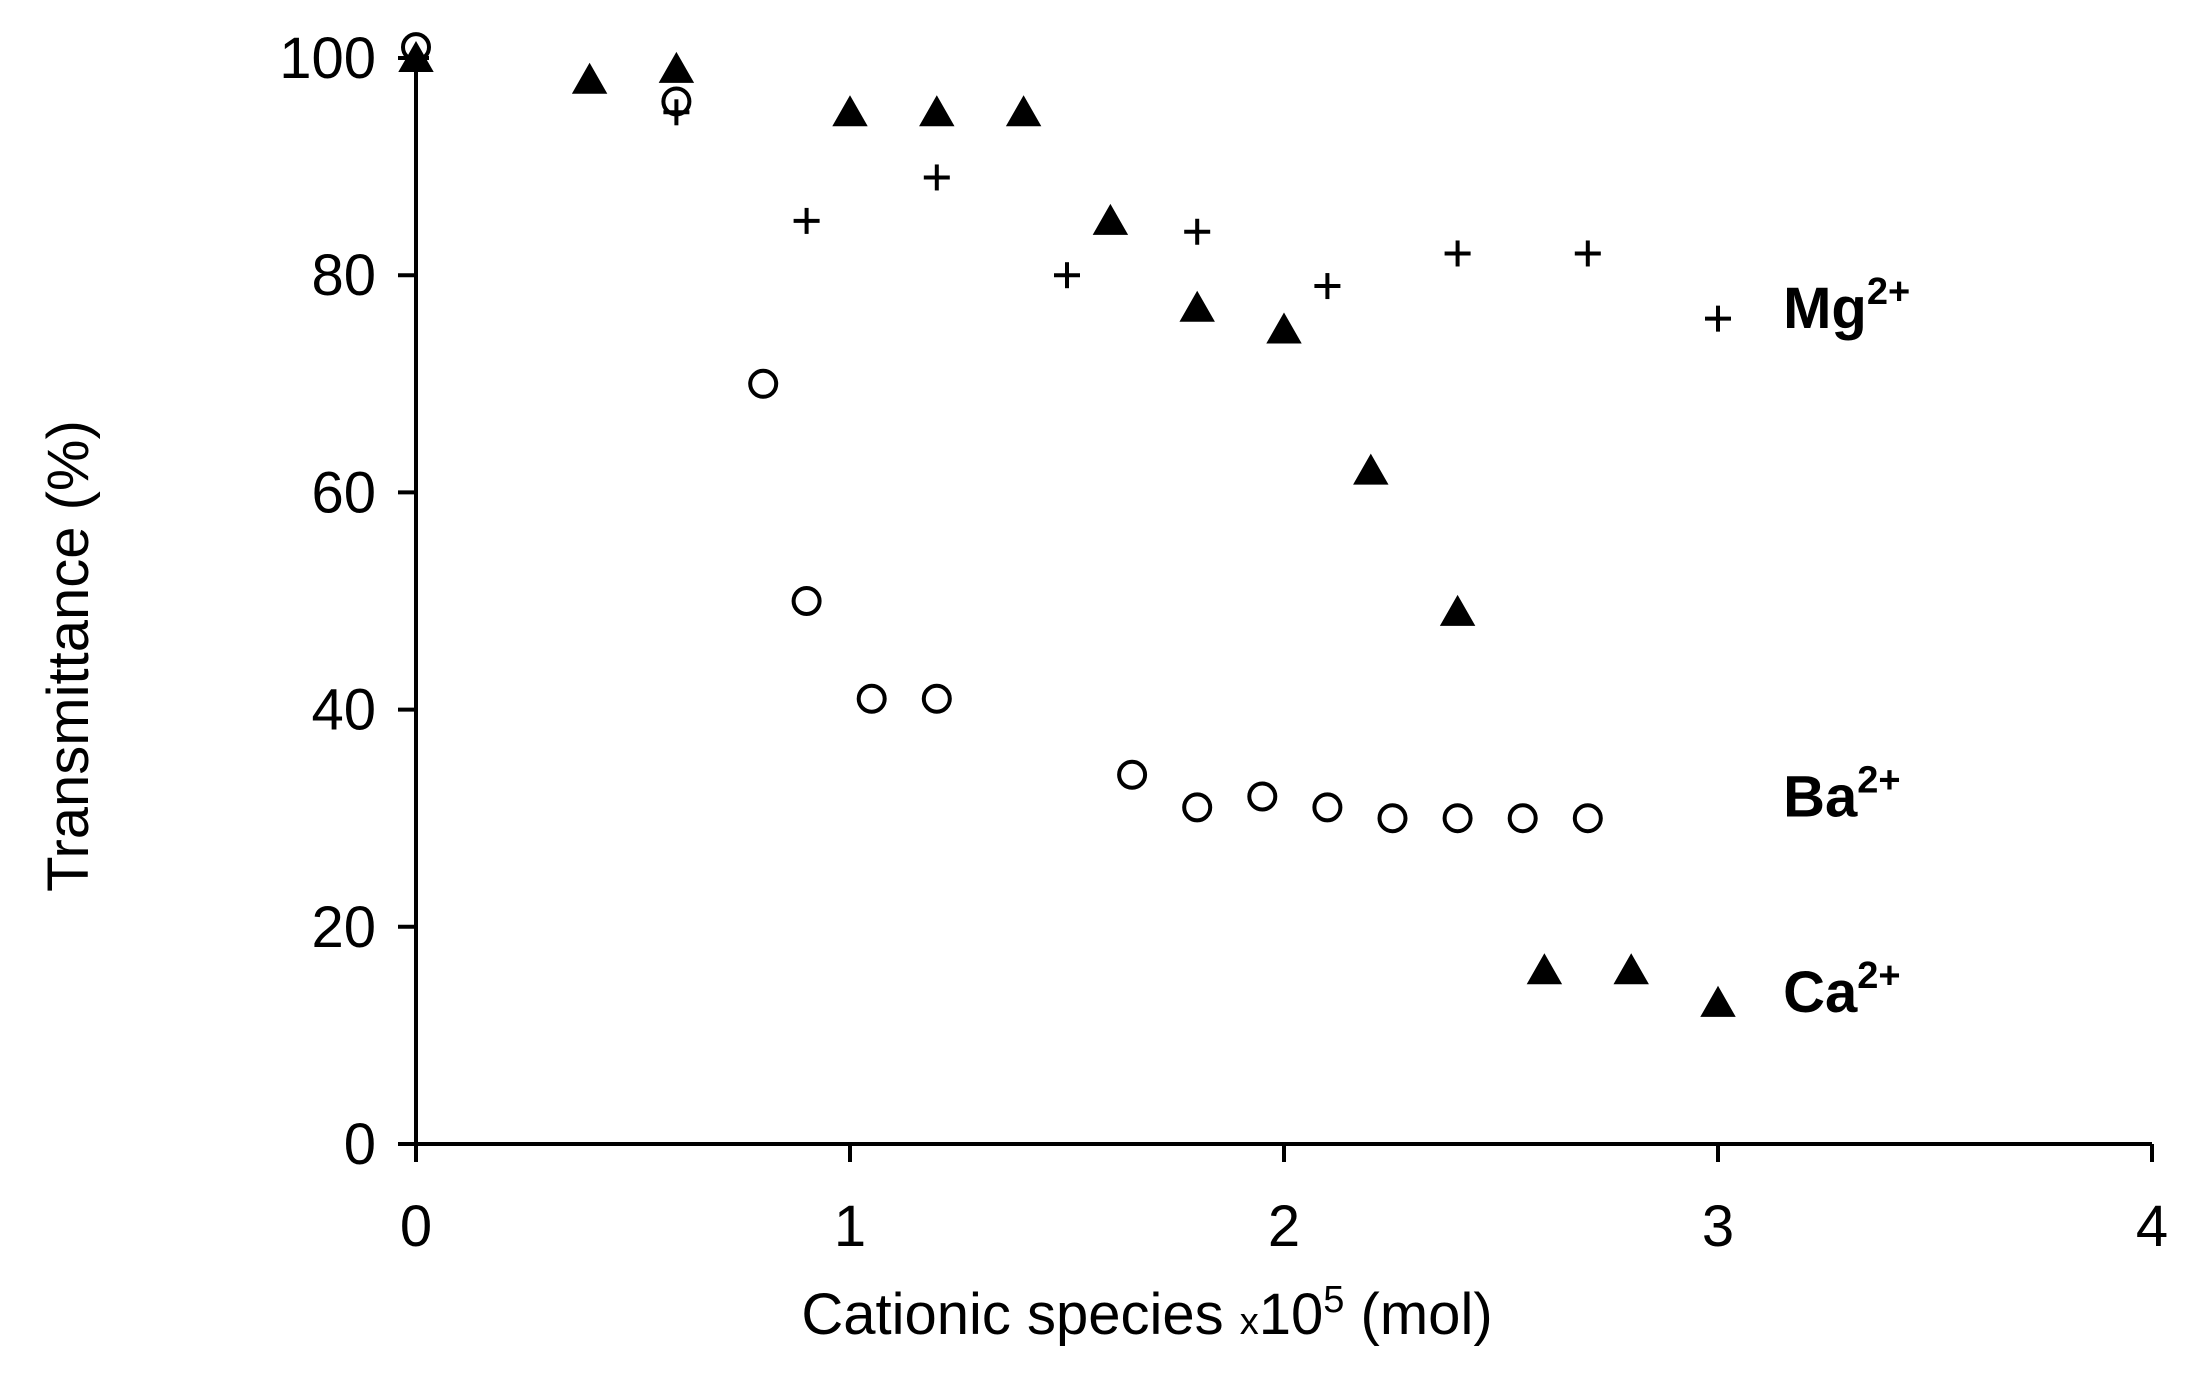  I want to click on y-tick-label-40: 40, so click(343, 710).